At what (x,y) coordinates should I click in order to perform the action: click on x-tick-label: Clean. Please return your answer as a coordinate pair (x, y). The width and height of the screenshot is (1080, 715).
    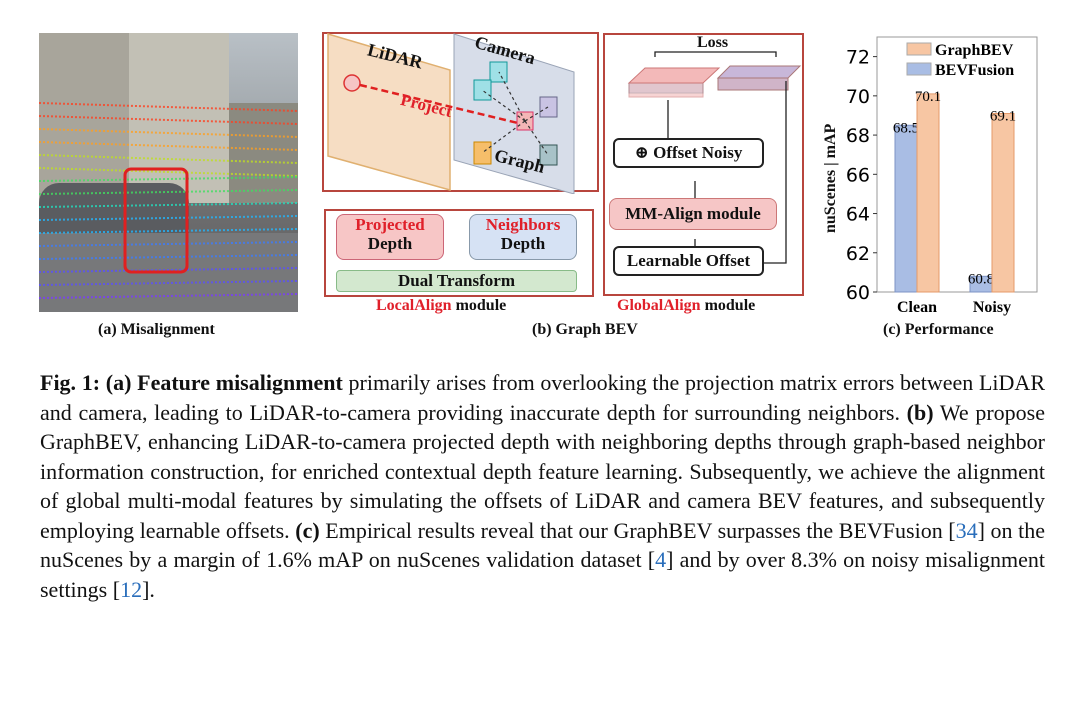
    Looking at the image, I should click on (917, 307).